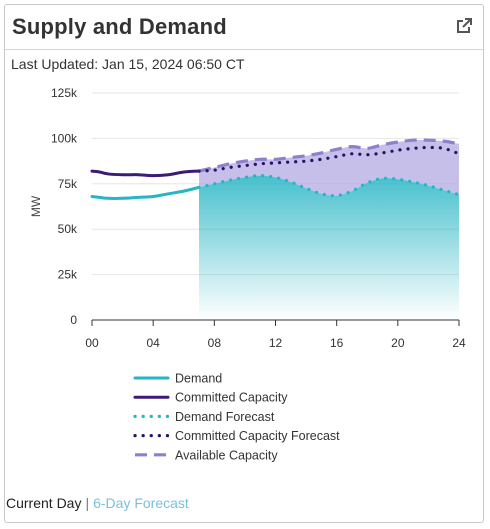 The height and width of the screenshot is (529, 490). Describe the element at coordinates (68, 275) in the screenshot. I see `y-tick-label: 25k` at that location.